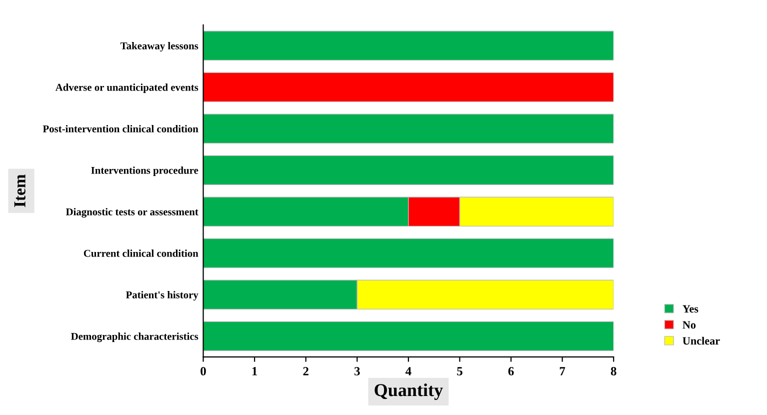 Image resolution: width=767 pixels, height=415 pixels. Describe the element at coordinates (613, 371) in the screenshot. I see `x-tick-label: 8` at that location.